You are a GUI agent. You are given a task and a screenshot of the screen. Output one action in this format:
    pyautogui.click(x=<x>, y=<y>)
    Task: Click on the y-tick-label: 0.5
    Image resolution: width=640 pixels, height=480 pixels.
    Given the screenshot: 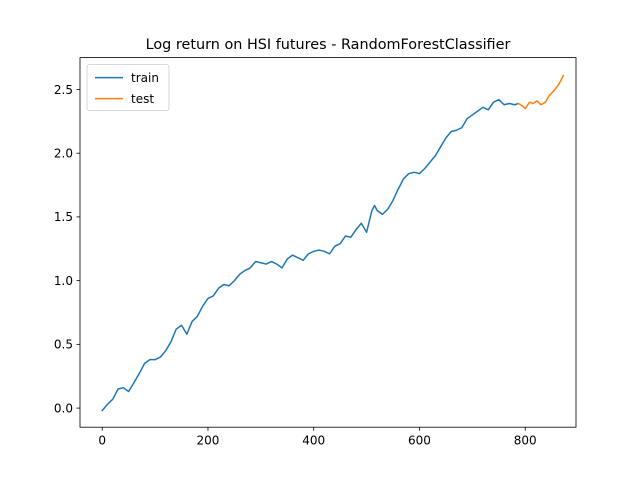 What is the action you would take?
    pyautogui.click(x=63, y=345)
    